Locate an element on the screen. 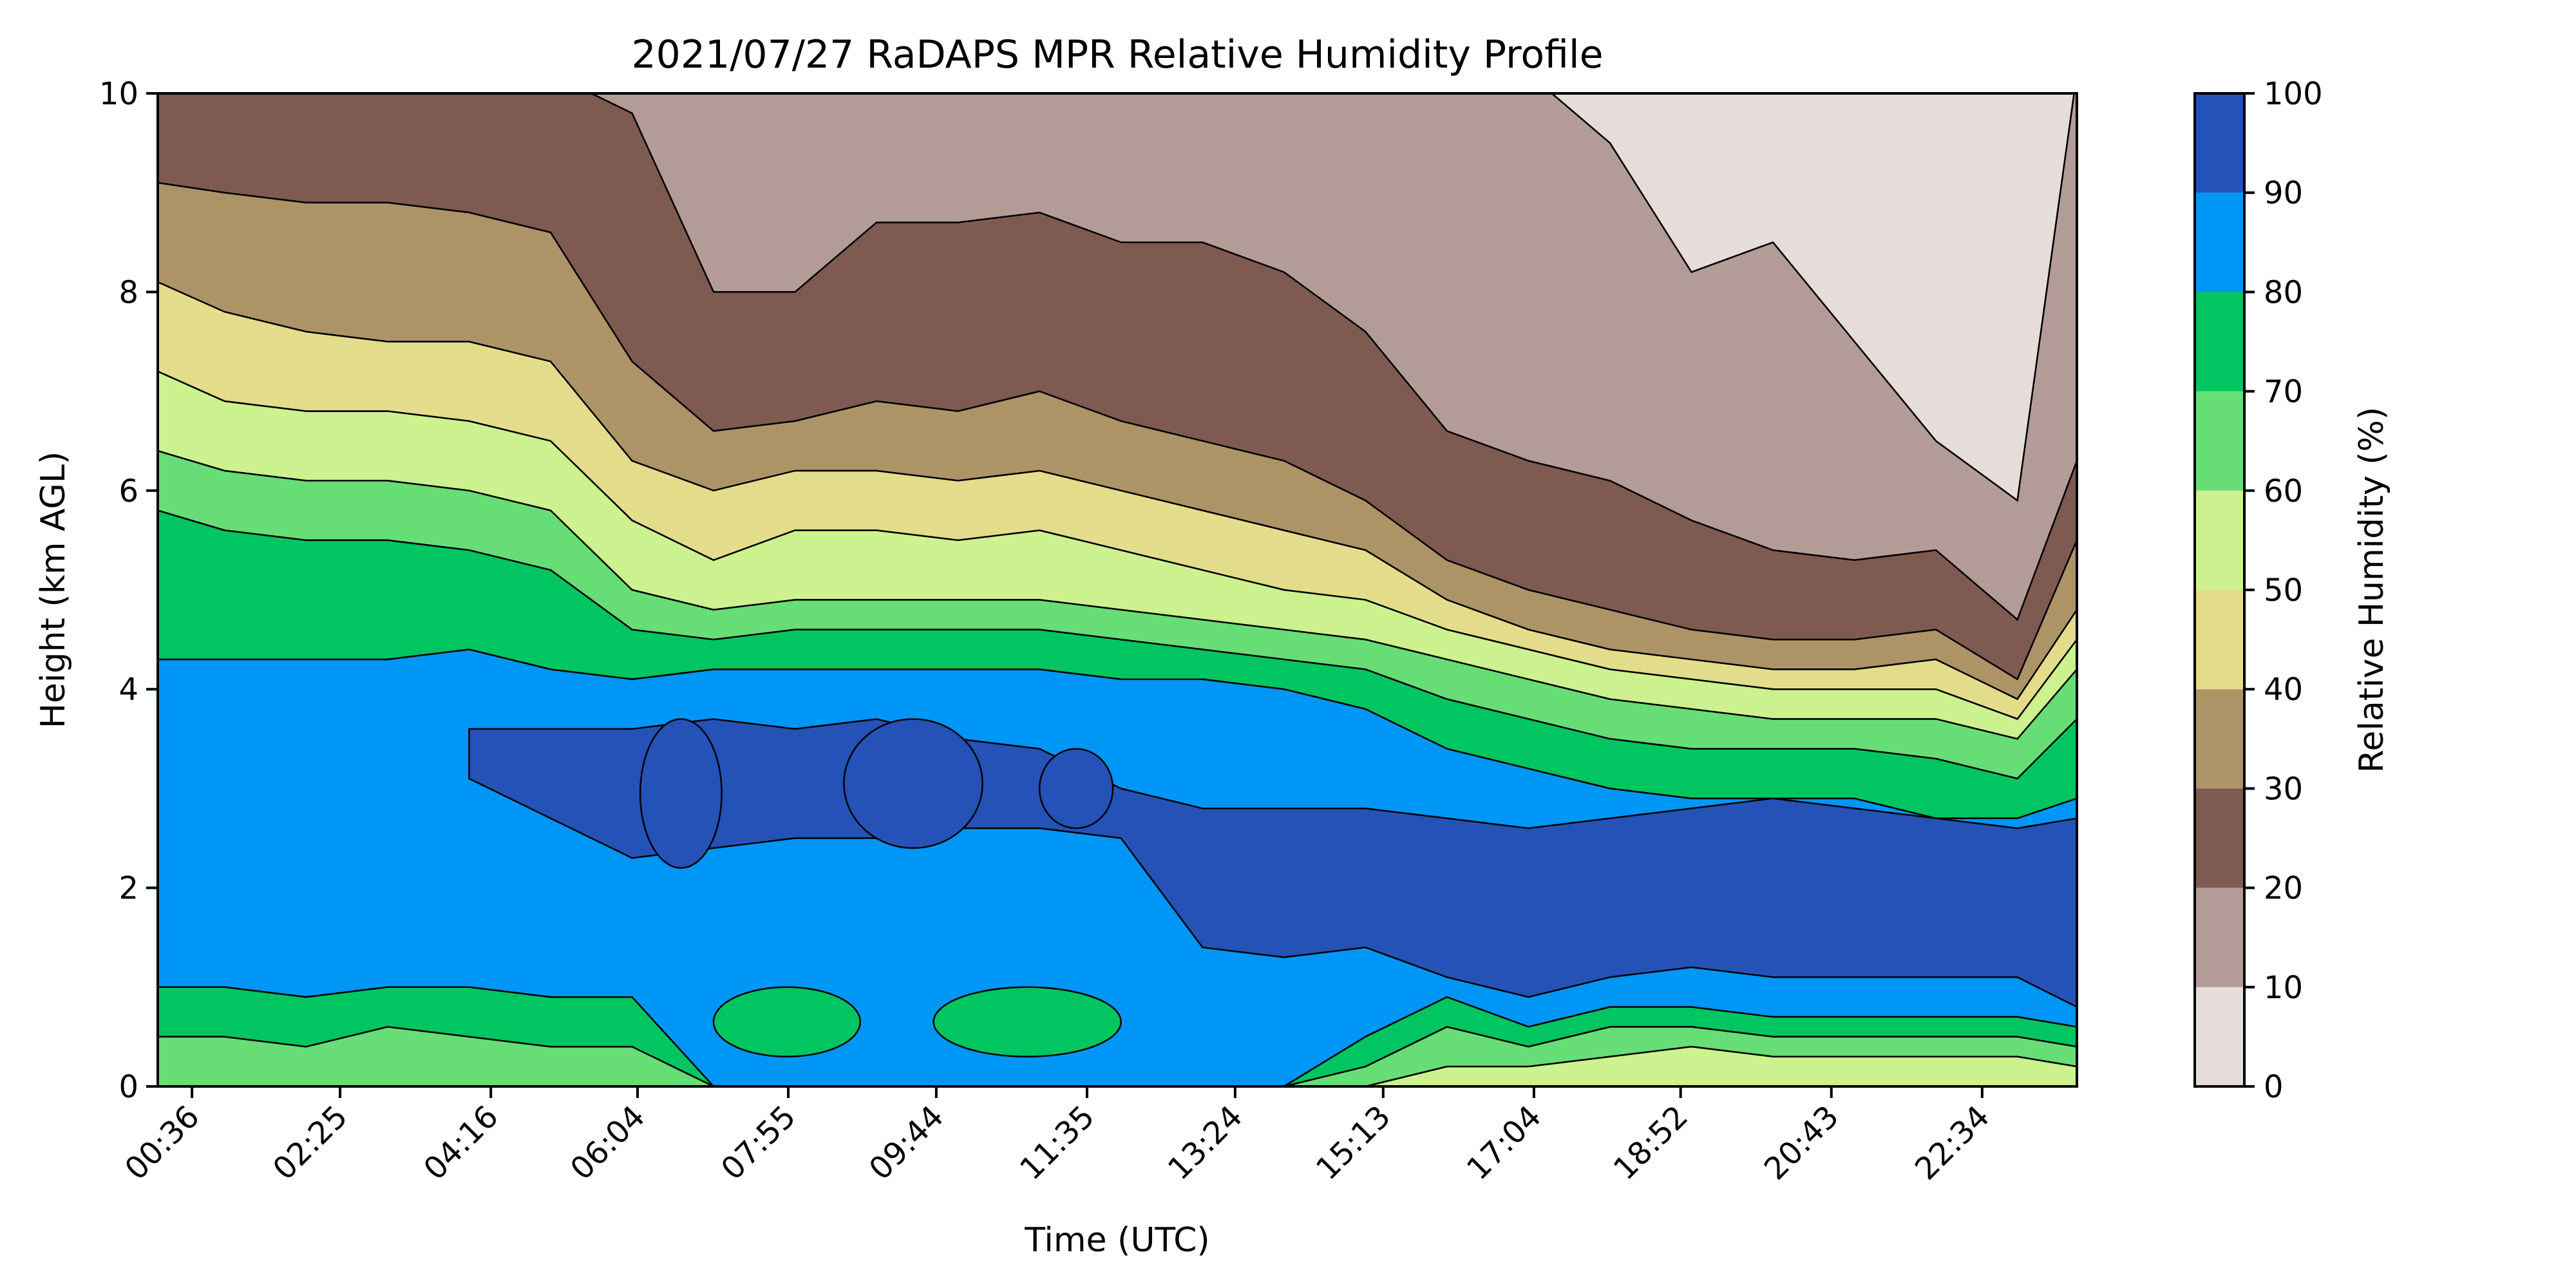 This screenshot has width=2576, height=1288. x-tick-label: 04:16 is located at coordinates (461, 1143).